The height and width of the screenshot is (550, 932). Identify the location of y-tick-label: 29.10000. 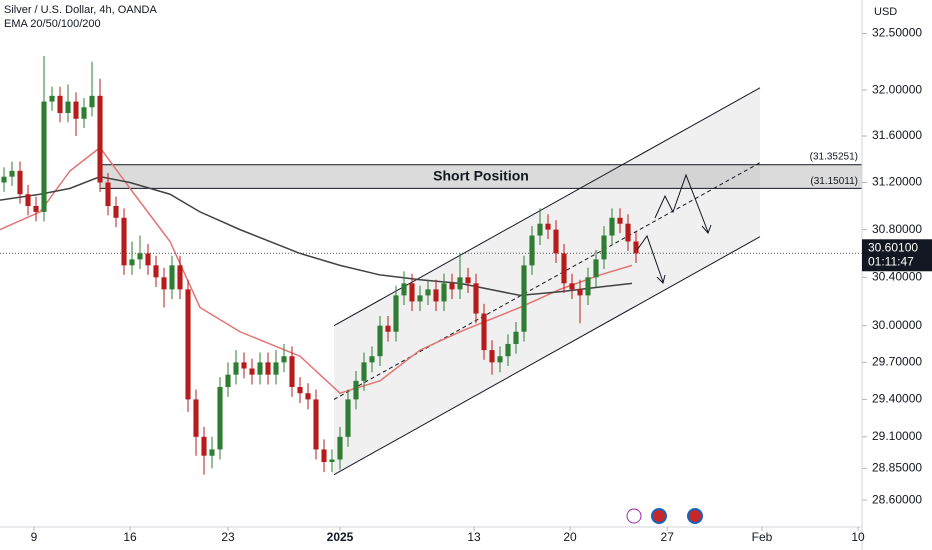
(897, 436).